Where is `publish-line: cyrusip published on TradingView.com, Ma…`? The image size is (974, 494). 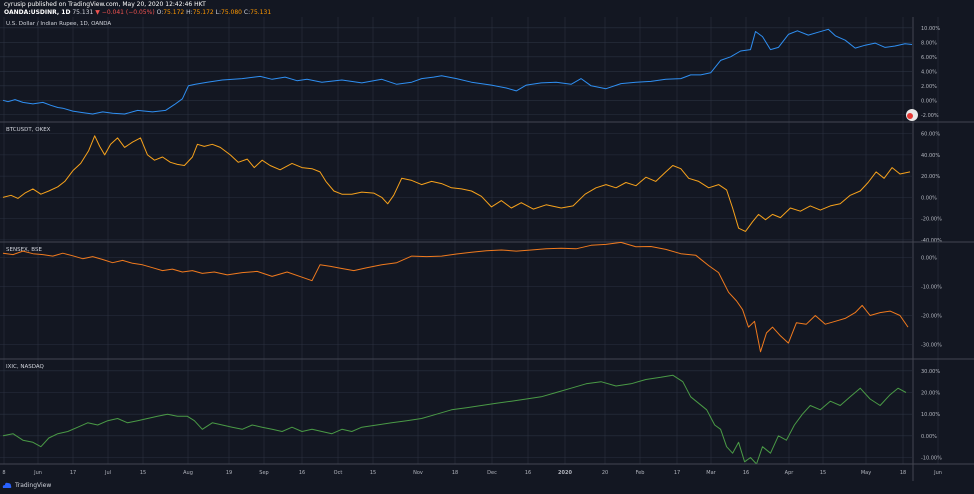 publish-line: cyrusip published on TradingView.com, Ma… is located at coordinates (105, 4).